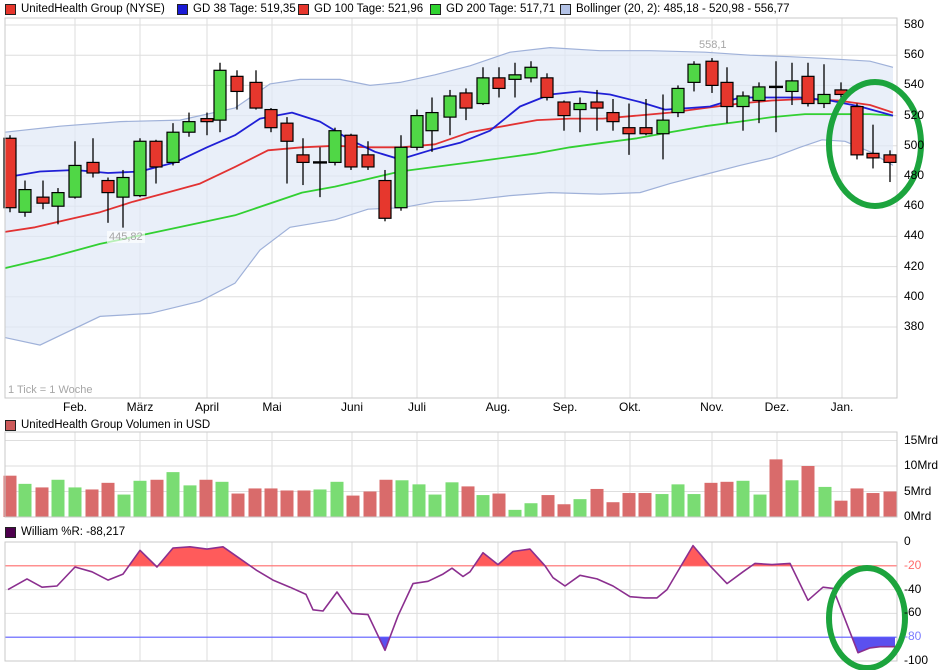 This screenshot has height=670, width=940. I want to click on price-tick-label: 380, so click(914, 326).